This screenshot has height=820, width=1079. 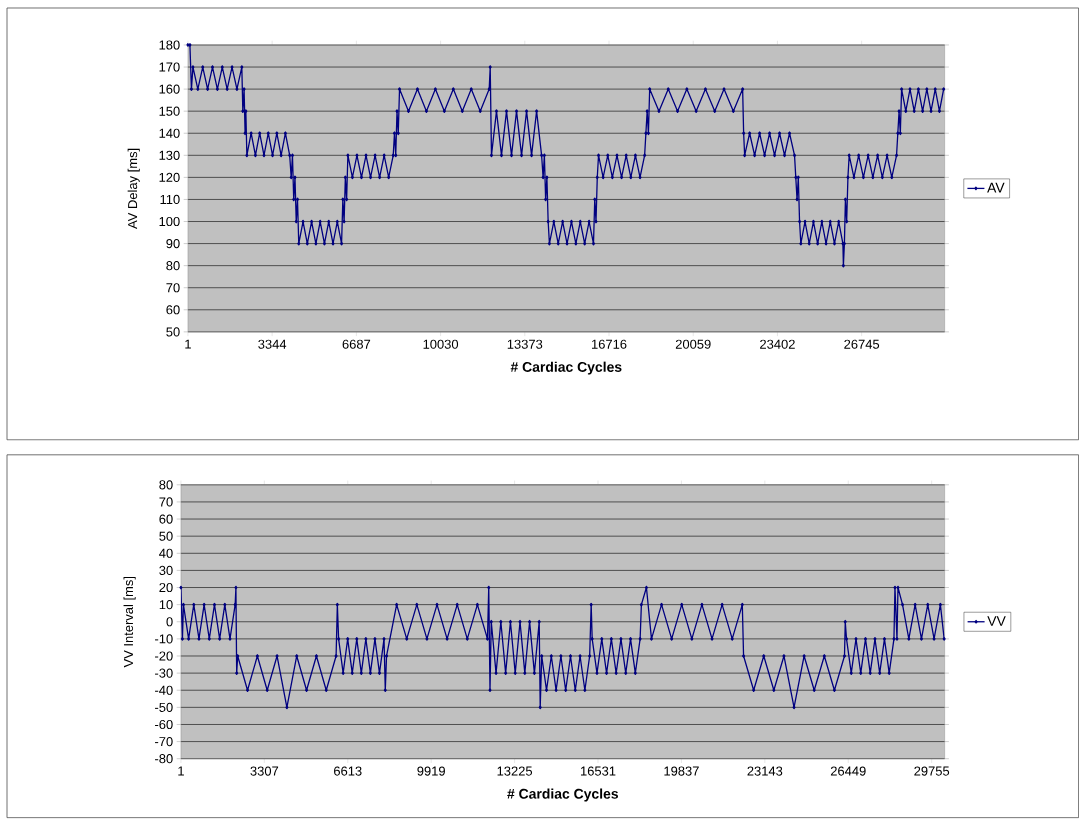 I want to click on y-tick-label: 100, so click(x=169, y=222).